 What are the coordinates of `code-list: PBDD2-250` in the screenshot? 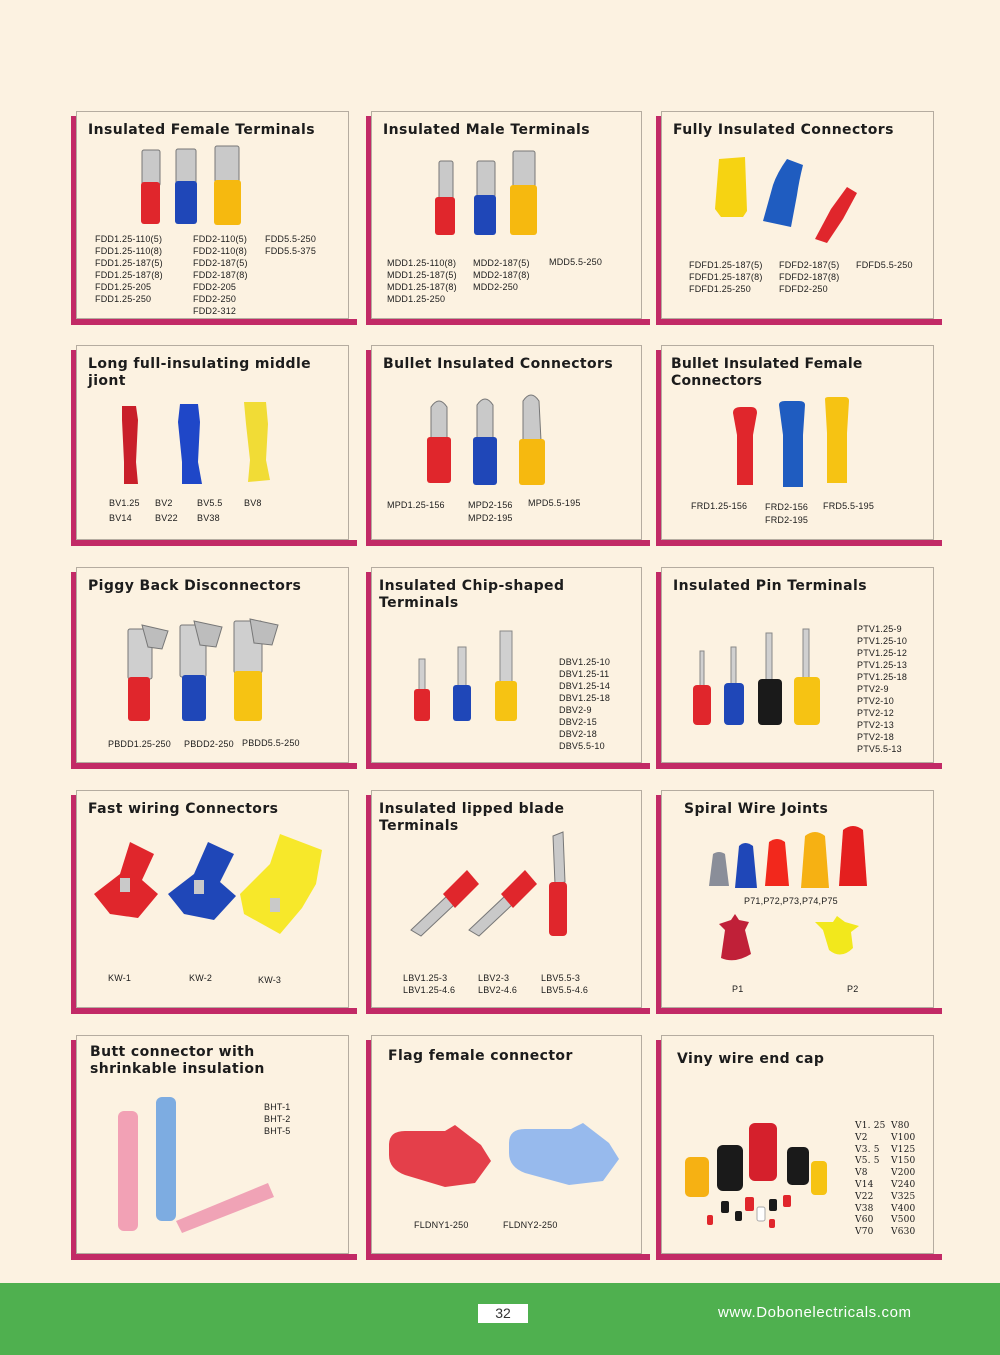 It's located at (209, 744).